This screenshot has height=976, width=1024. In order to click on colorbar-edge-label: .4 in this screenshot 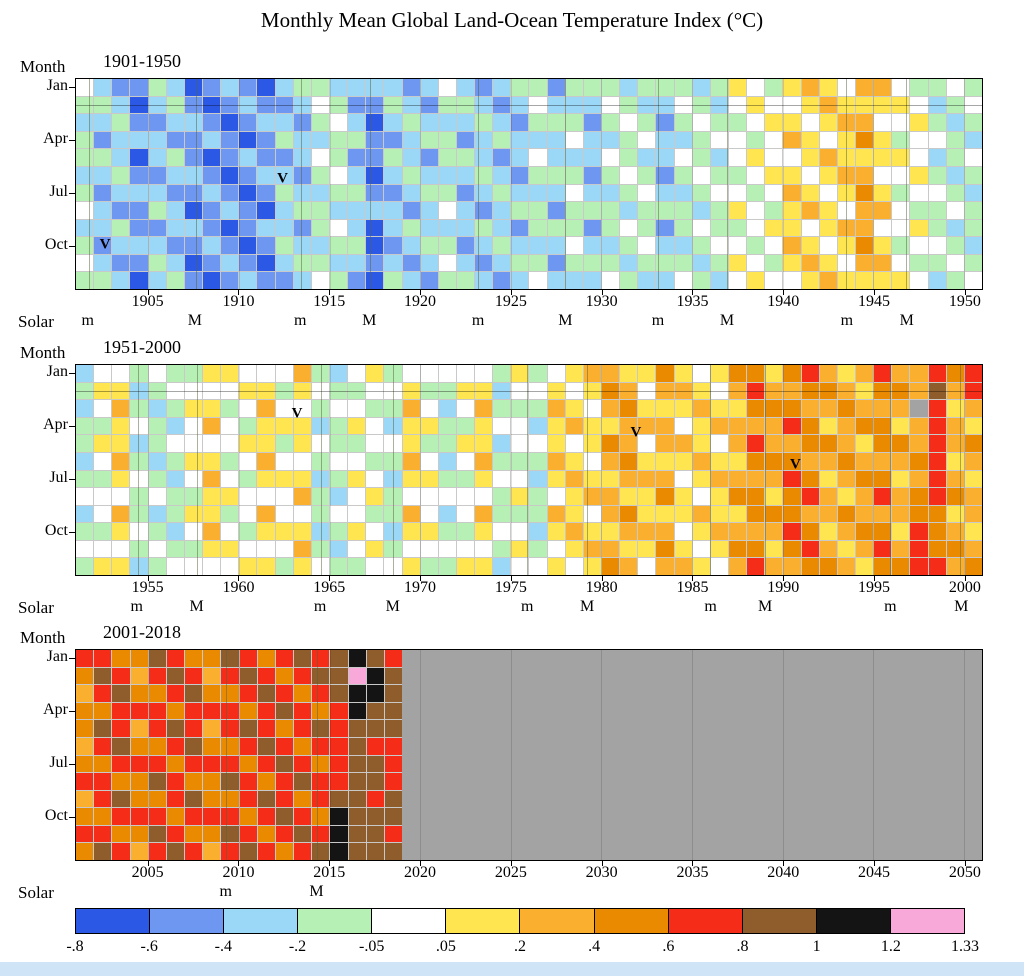, I will do `click(594, 946)`.